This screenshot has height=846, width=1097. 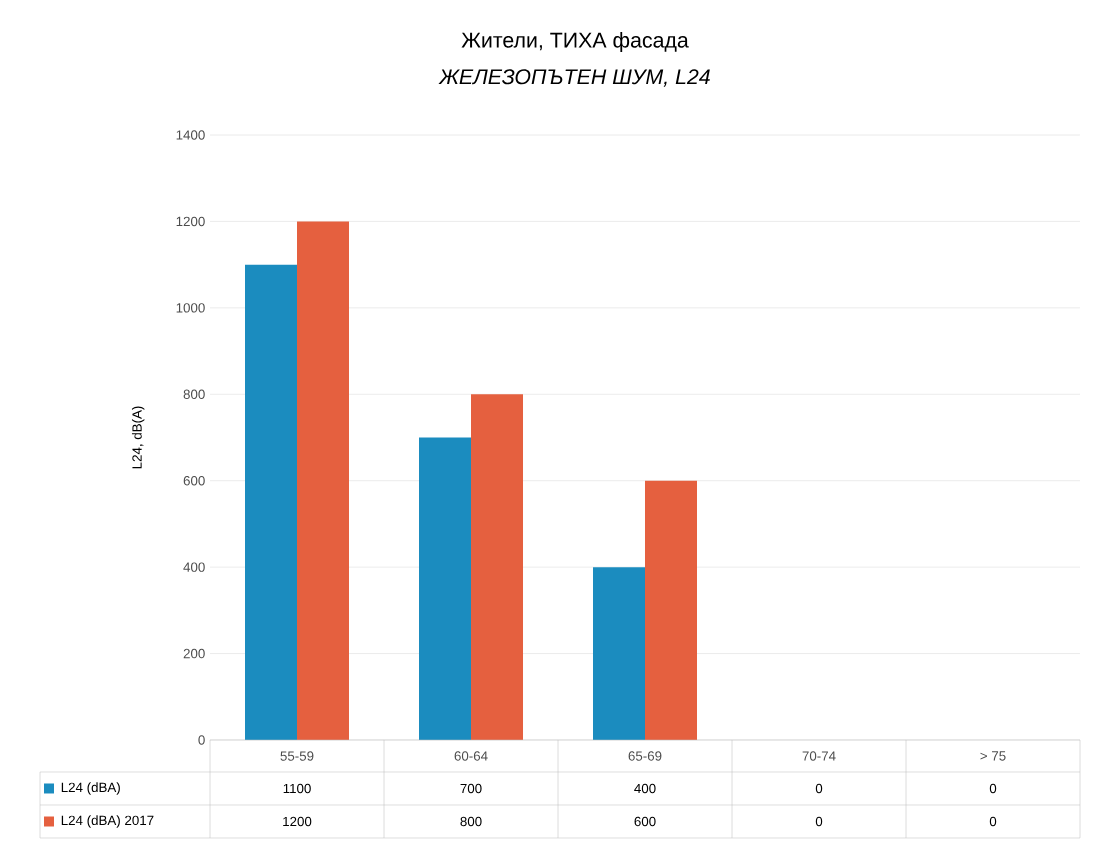 I want to click on data-label: 1100, so click(x=297, y=788).